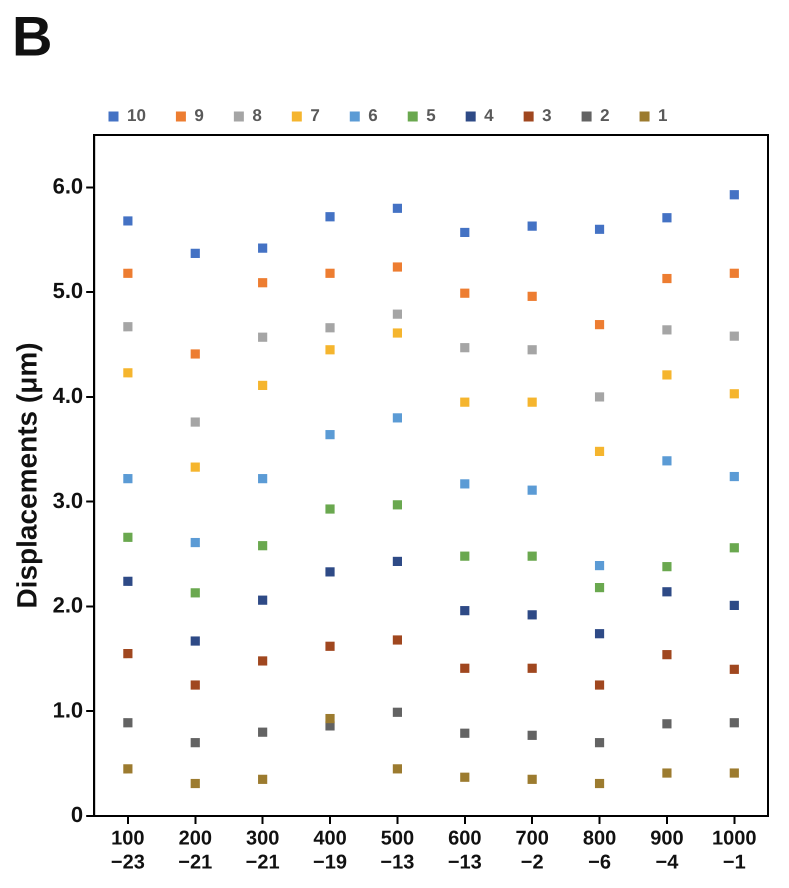 Image resolution: width=789 pixels, height=888 pixels. Describe the element at coordinates (532, 851) in the screenshot. I see `x-tick-label: 700 −2` at that location.